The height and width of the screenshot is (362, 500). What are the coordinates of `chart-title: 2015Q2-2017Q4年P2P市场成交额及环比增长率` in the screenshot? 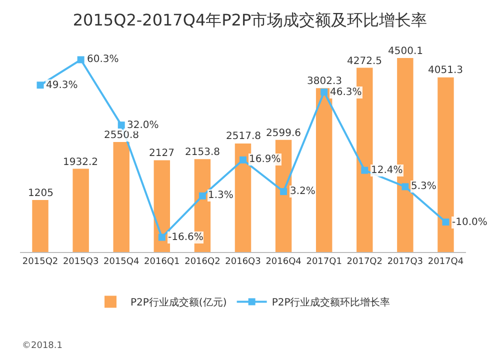 It's located at (250, 20).